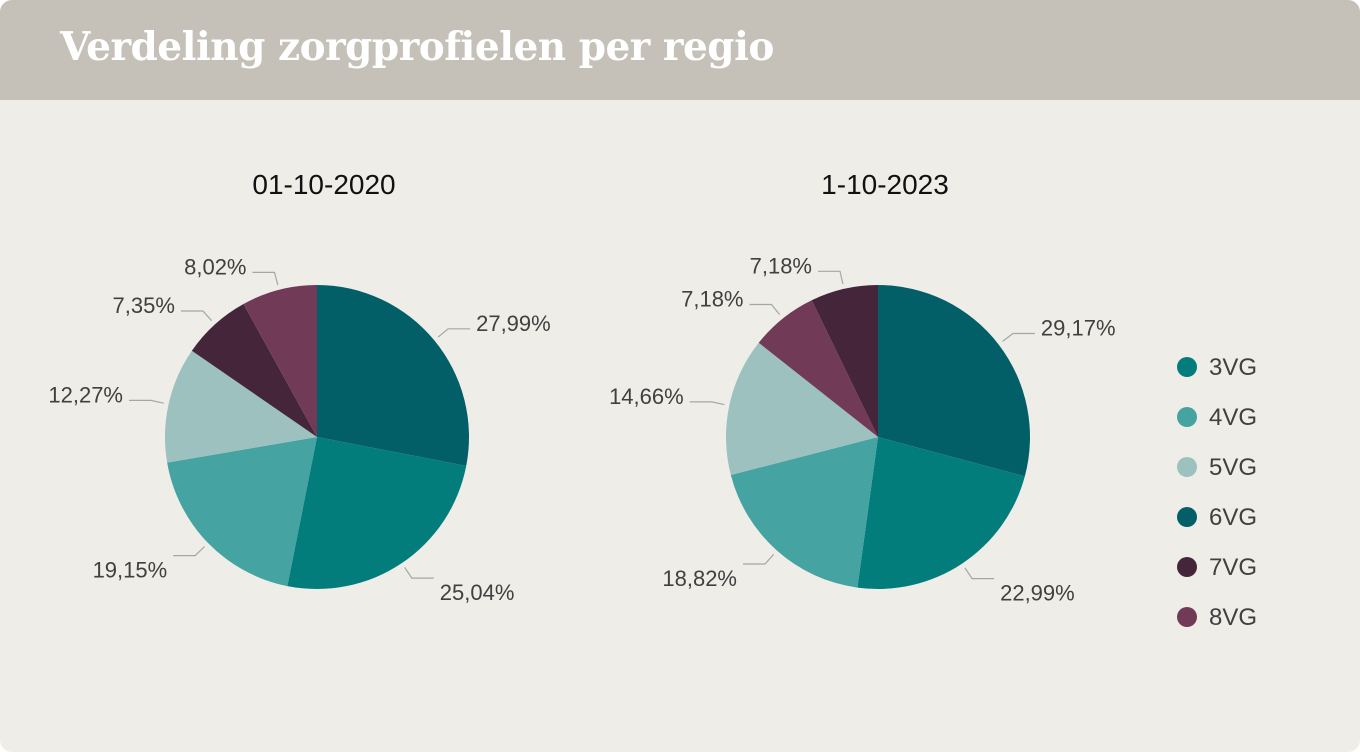 This screenshot has width=1360, height=752. What do you see at coordinates (1037, 593) in the screenshot?
I see `data-label: 22,99%` at bounding box center [1037, 593].